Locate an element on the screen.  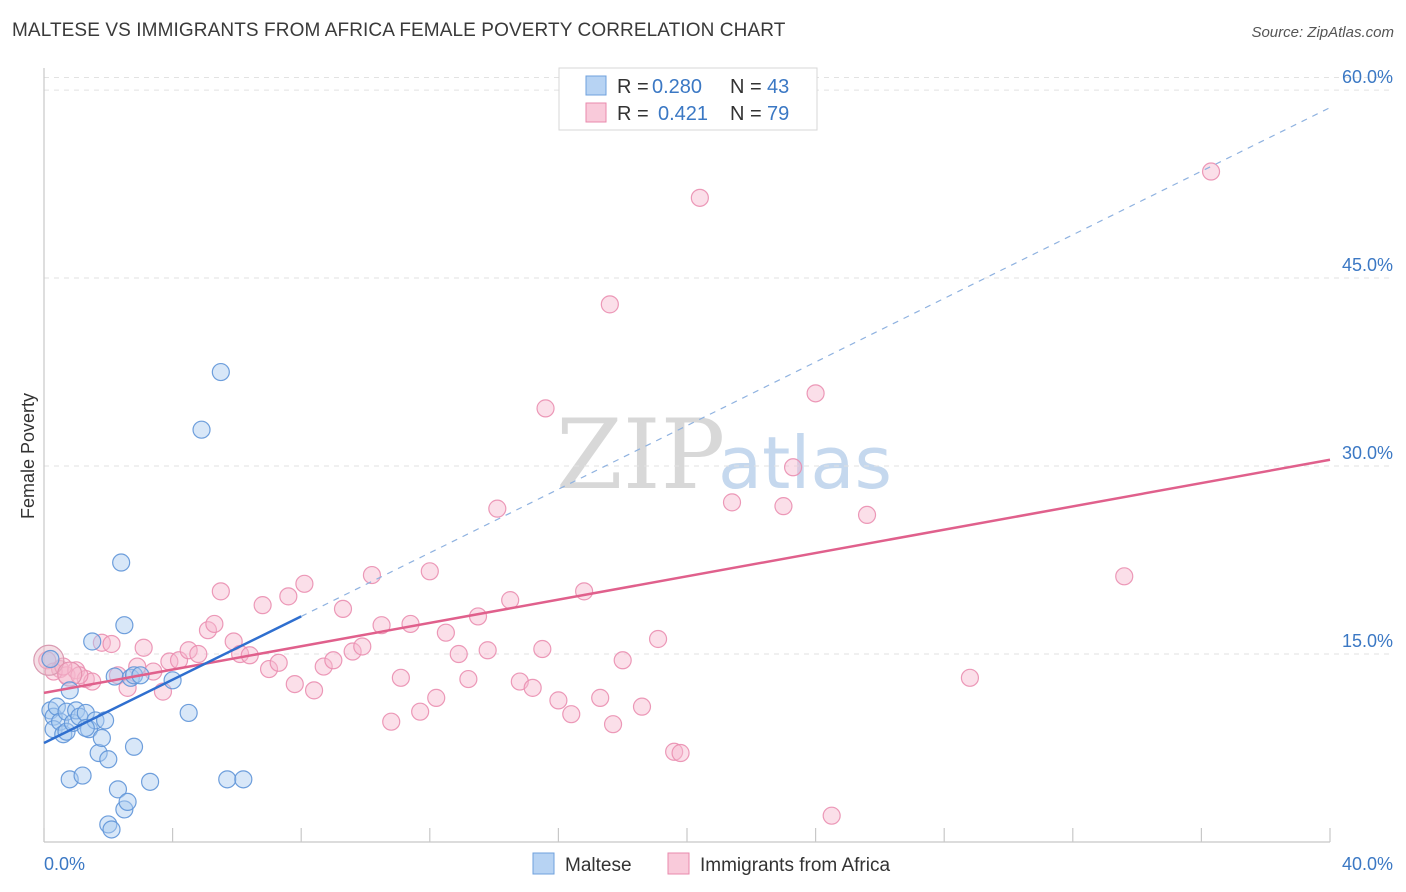
legend-n-label-maltese: N = is located at coordinates (746, 87).